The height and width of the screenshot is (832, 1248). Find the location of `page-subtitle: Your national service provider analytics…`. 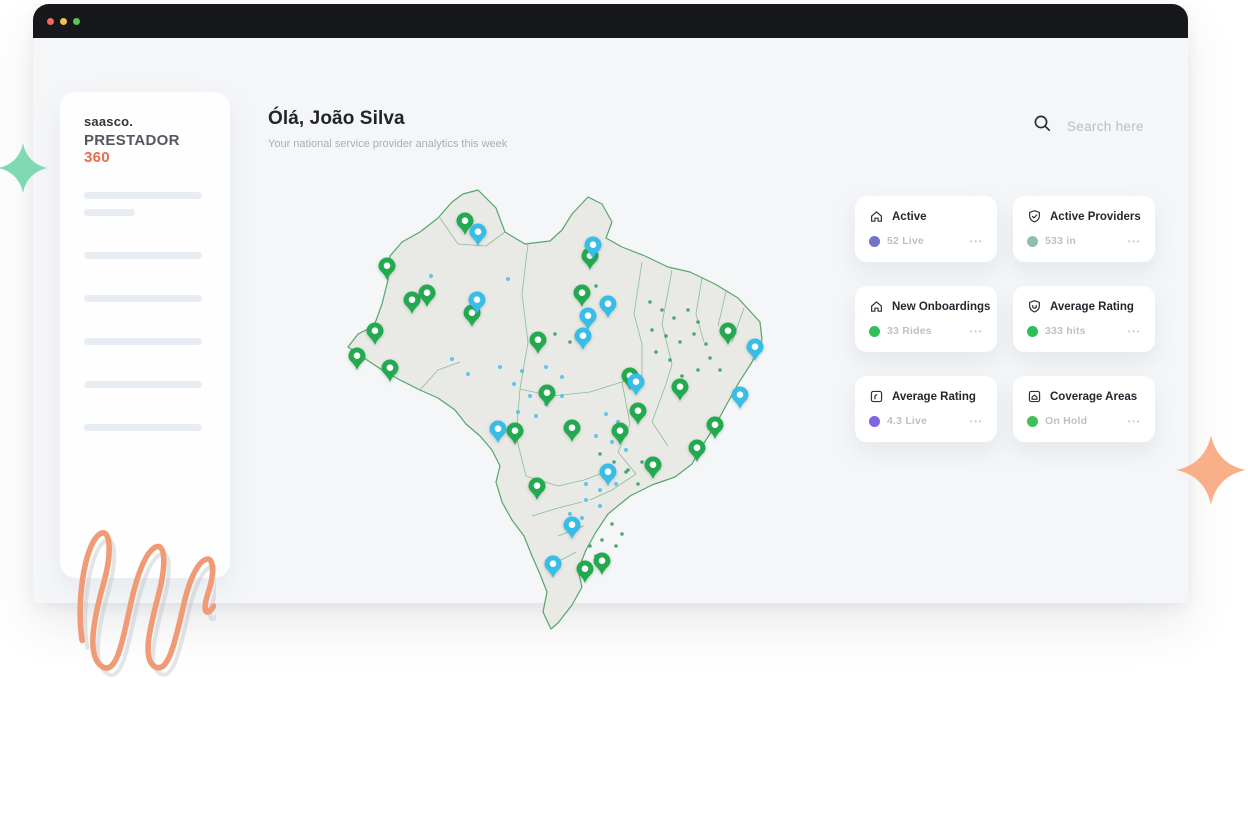

page-subtitle: Your national service provider analytics… is located at coordinates (388, 144).